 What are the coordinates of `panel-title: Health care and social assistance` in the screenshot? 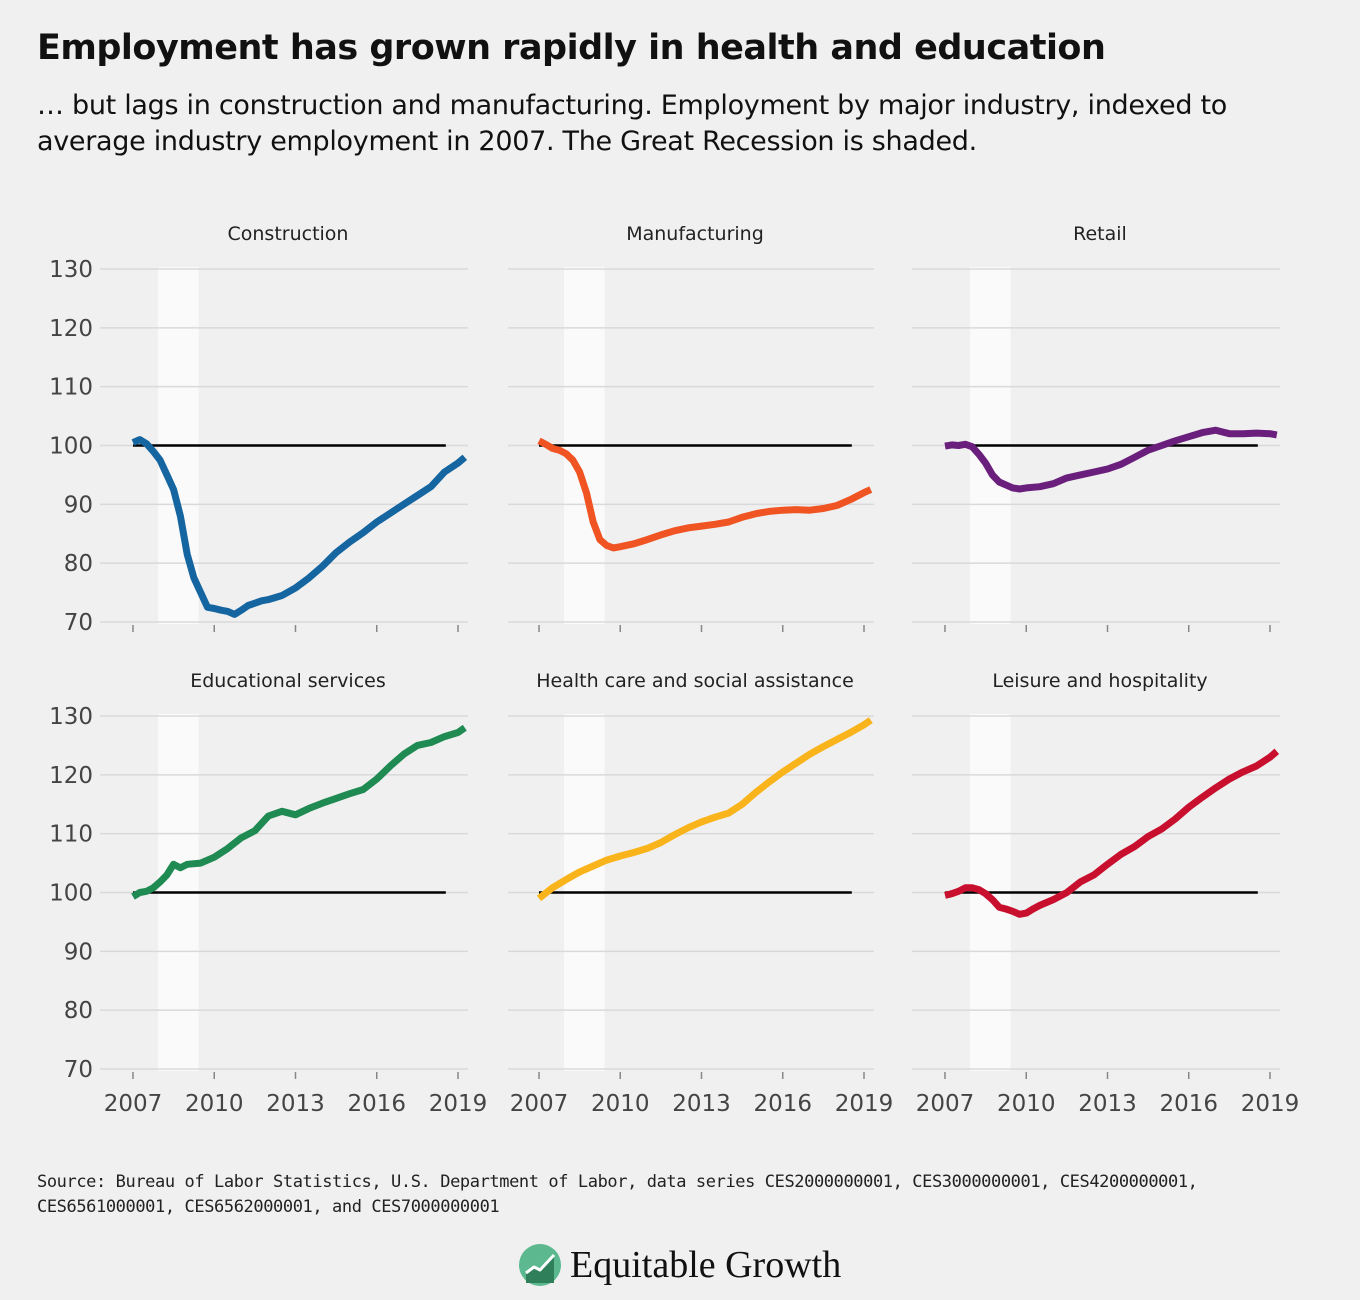 It's located at (695, 681).